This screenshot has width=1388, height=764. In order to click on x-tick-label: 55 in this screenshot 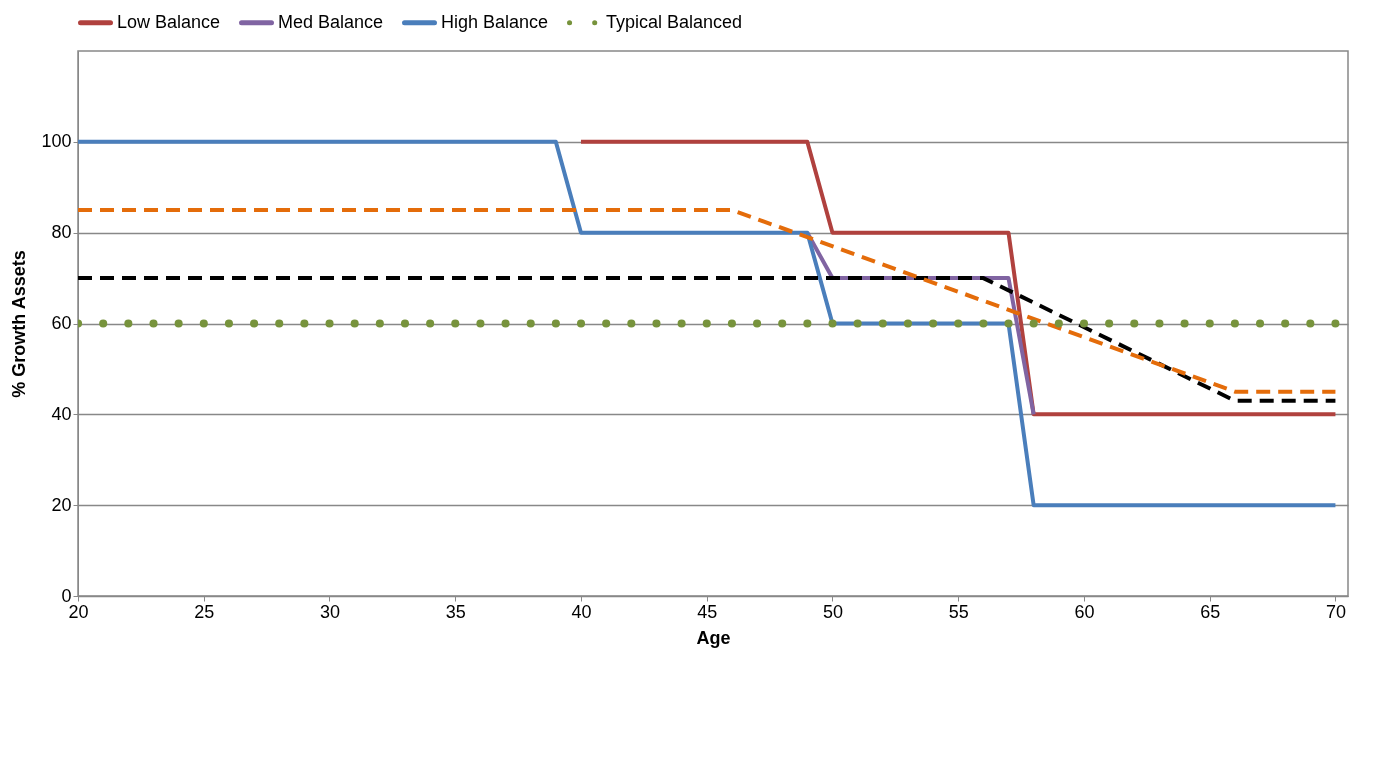, I will do `click(958, 611)`.